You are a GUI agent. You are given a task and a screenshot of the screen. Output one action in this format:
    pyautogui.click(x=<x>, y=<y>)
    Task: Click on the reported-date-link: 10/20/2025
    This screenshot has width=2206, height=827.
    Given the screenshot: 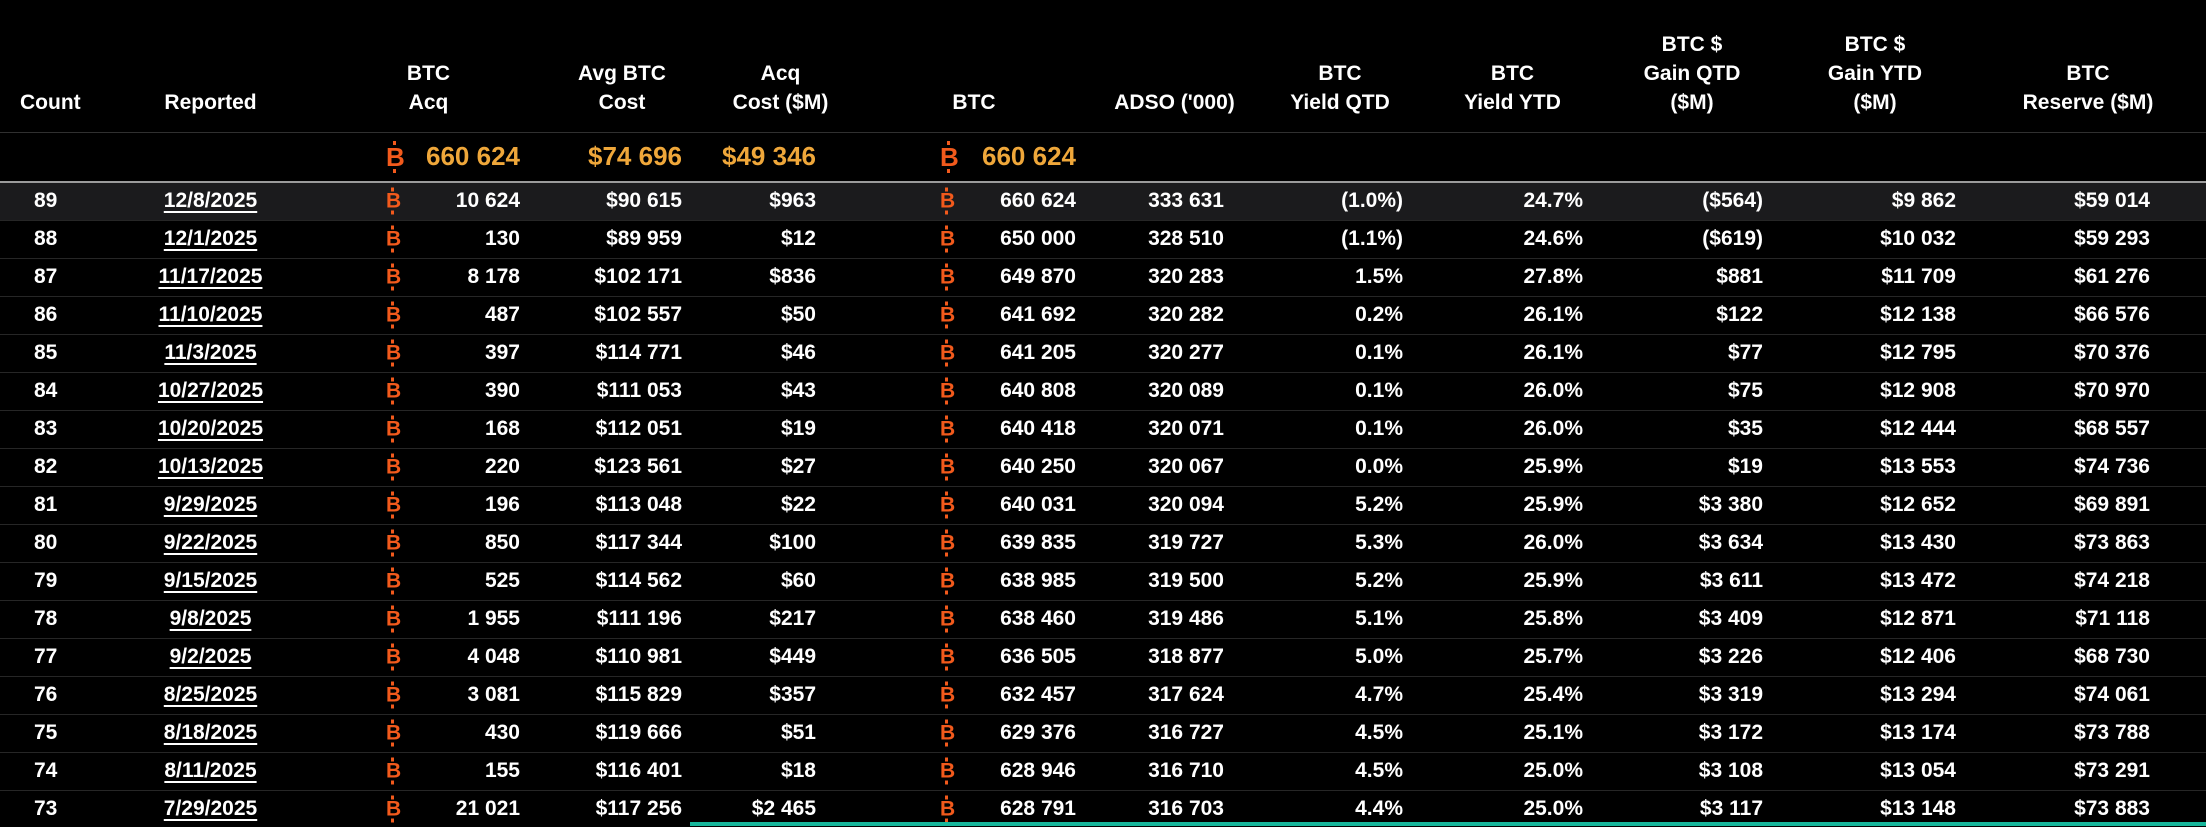 What is the action you would take?
    pyautogui.click(x=210, y=428)
    